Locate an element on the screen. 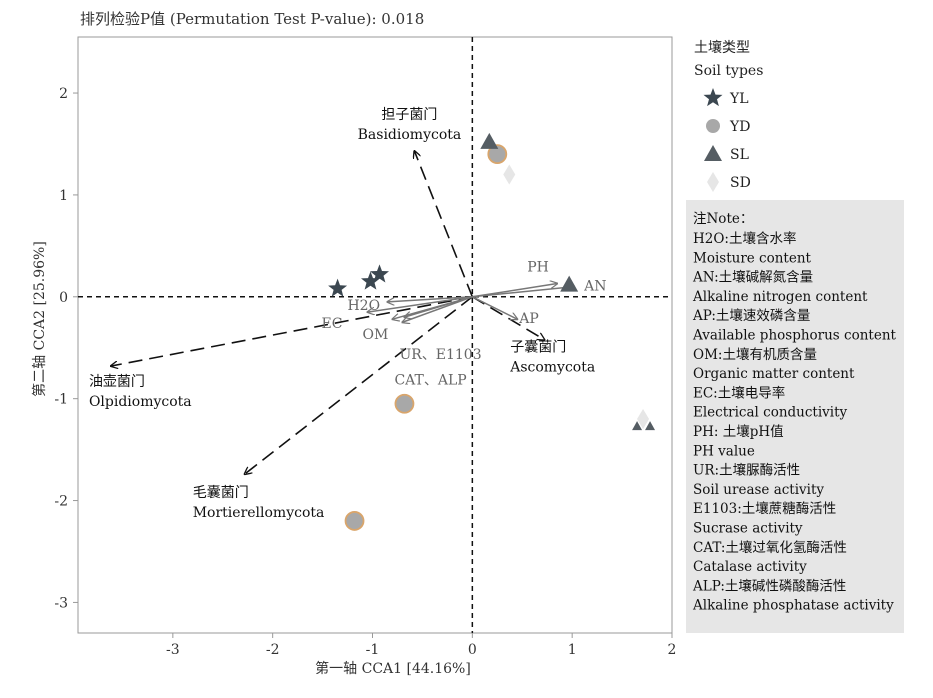 The image size is (933, 698). note-line: Electrical conductivity is located at coordinates (770, 413).